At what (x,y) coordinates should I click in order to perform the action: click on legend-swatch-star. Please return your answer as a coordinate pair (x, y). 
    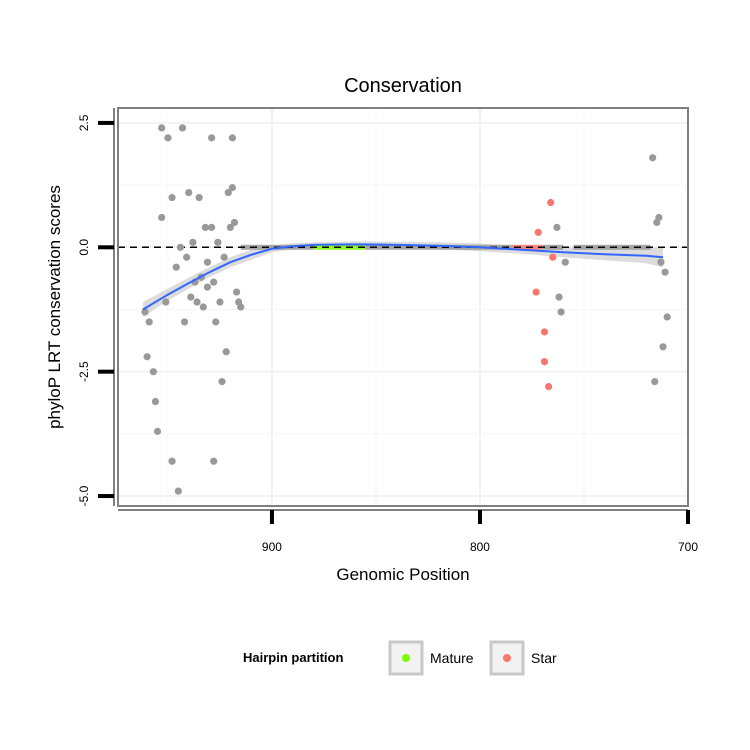
    Looking at the image, I should click on (507, 658).